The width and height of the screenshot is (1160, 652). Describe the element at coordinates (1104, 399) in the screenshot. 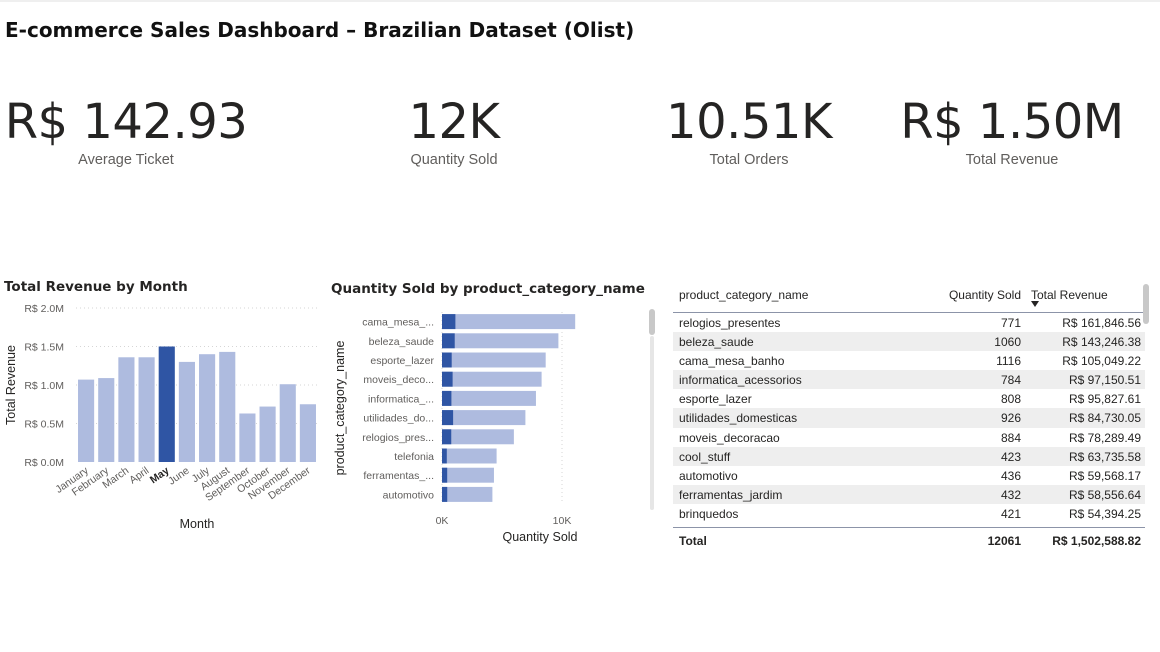

I see `cell-revenue: R$ 95,827.61` at that location.